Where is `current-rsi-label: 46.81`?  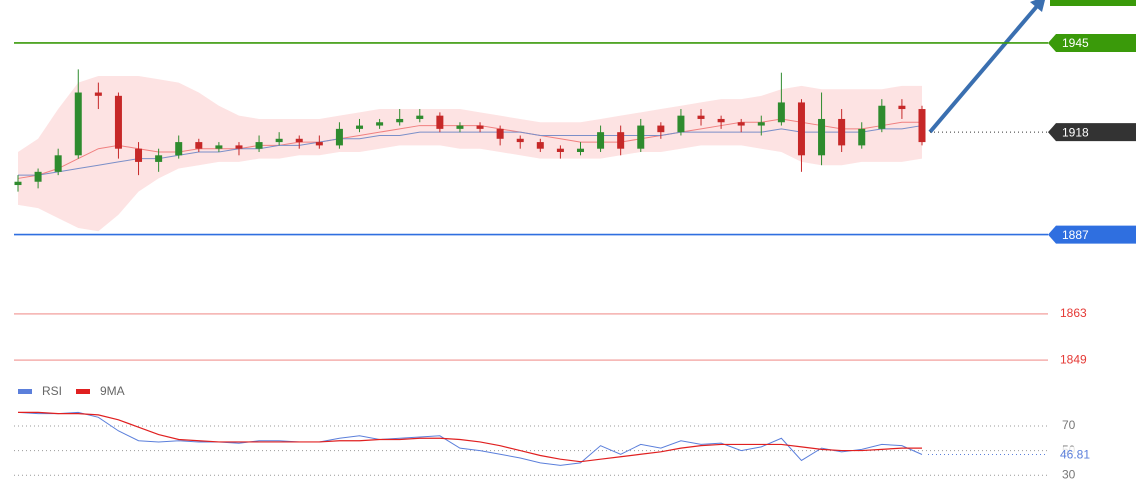 current-rsi-label: 46.81 is located at coordinates (1075, 455).